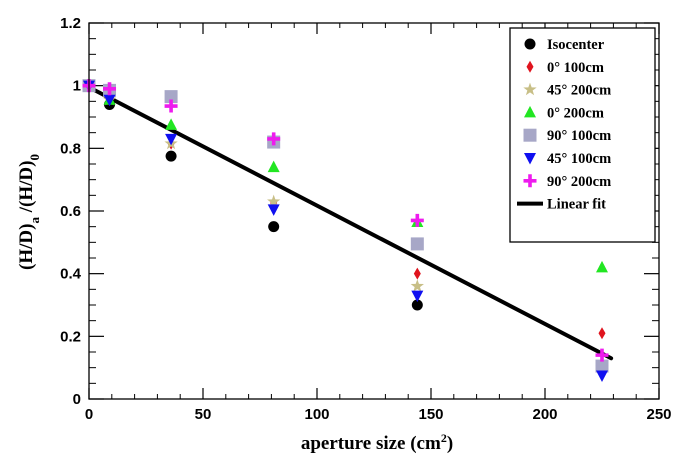 Image resolution: width=698 pixels, height=475 pixels. Describe the element at coordinates (71, 274) in the screenshot. I see `y-tick-label: 0.4` at that location.